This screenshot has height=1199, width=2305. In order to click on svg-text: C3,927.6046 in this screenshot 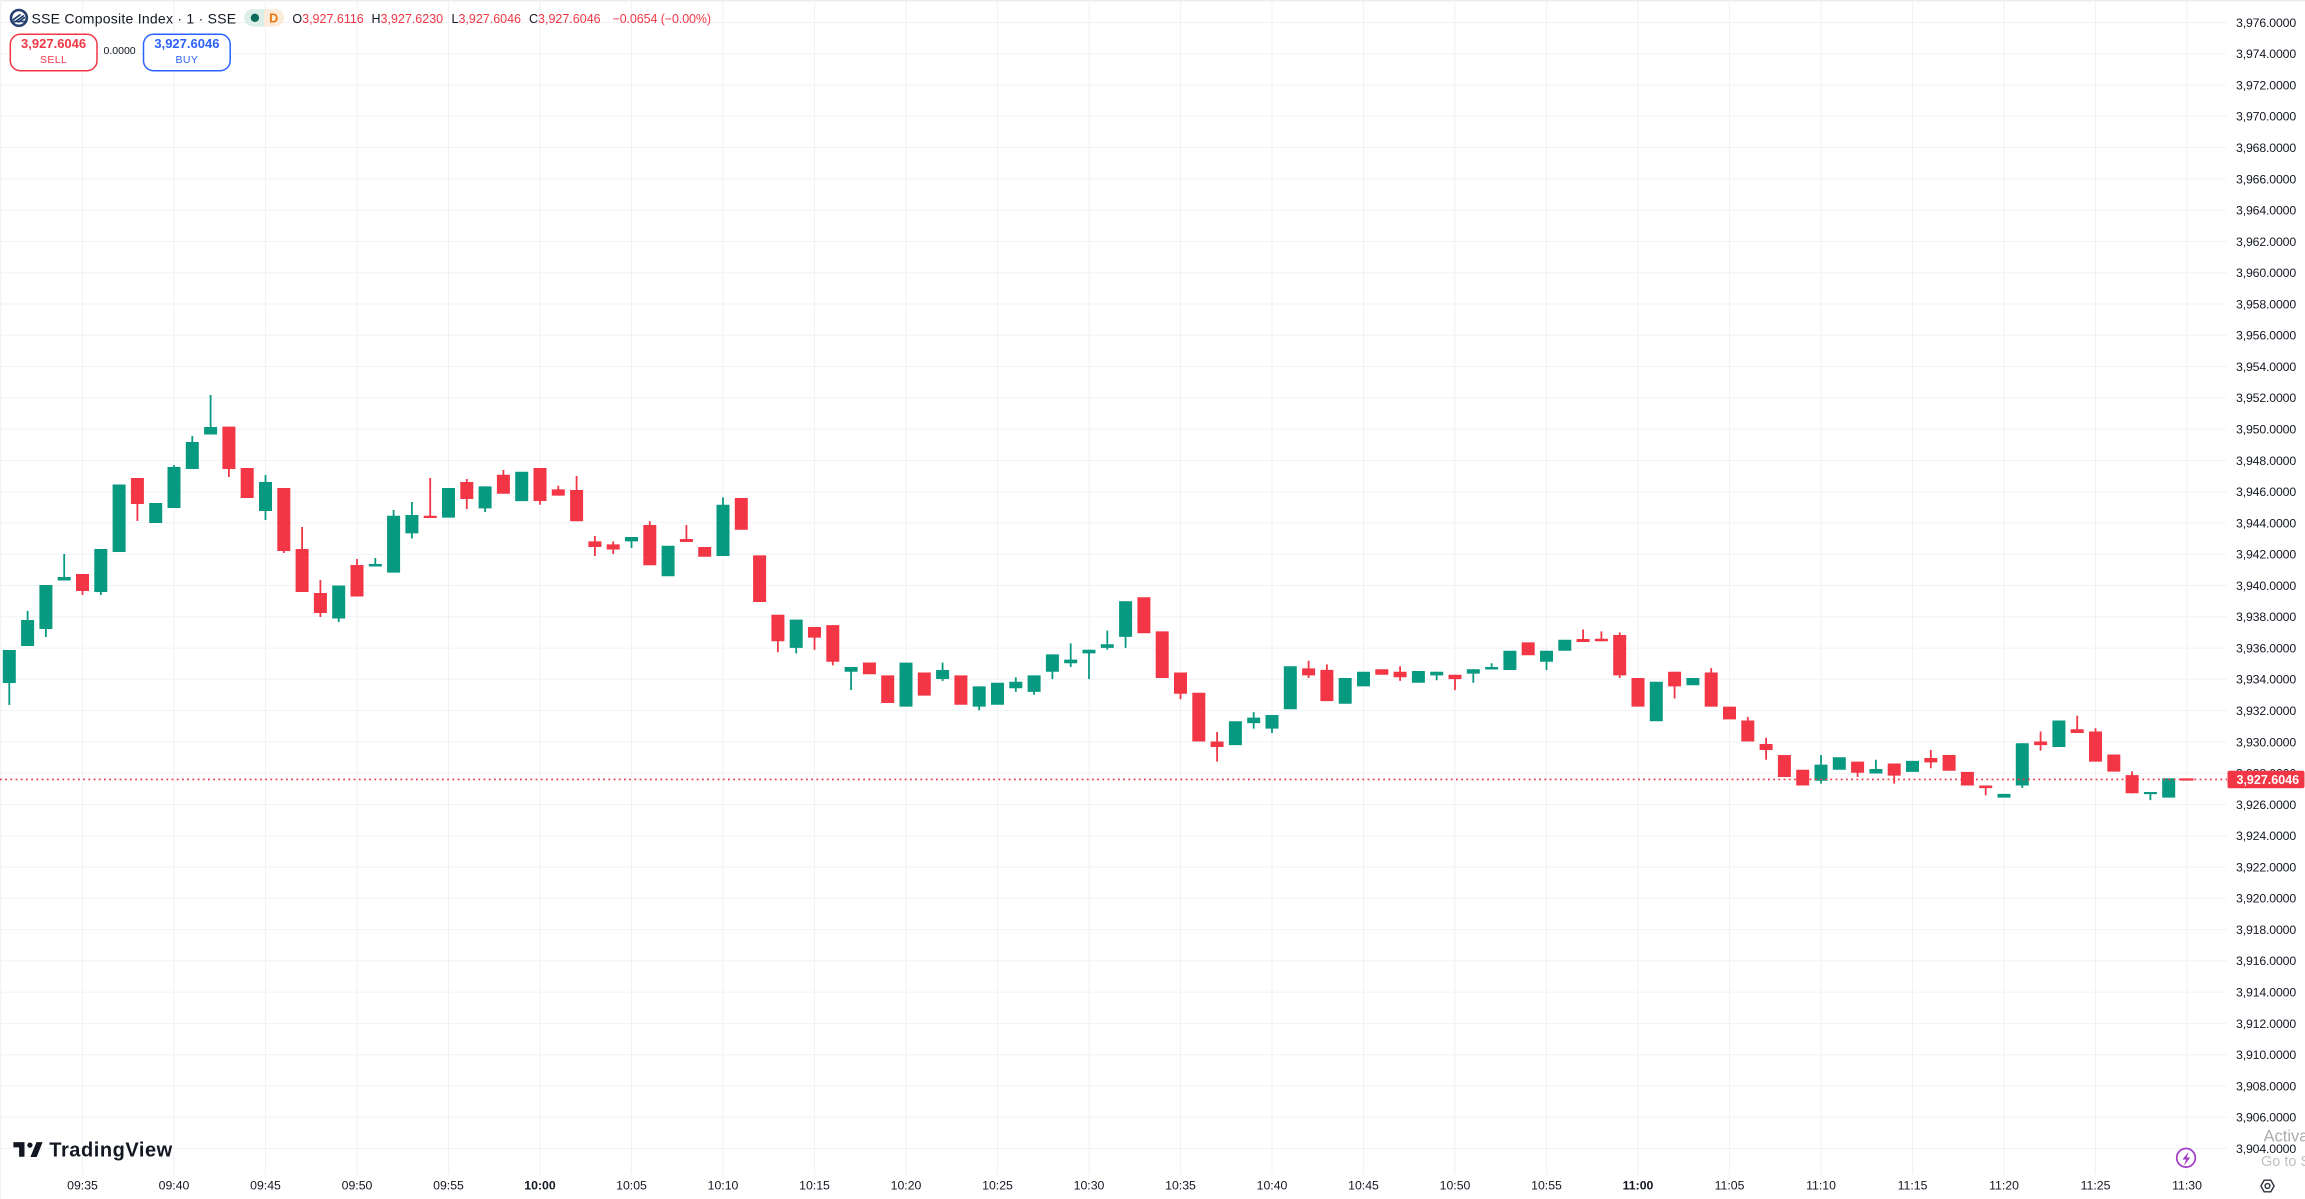, I will do `click(565, 19)`.